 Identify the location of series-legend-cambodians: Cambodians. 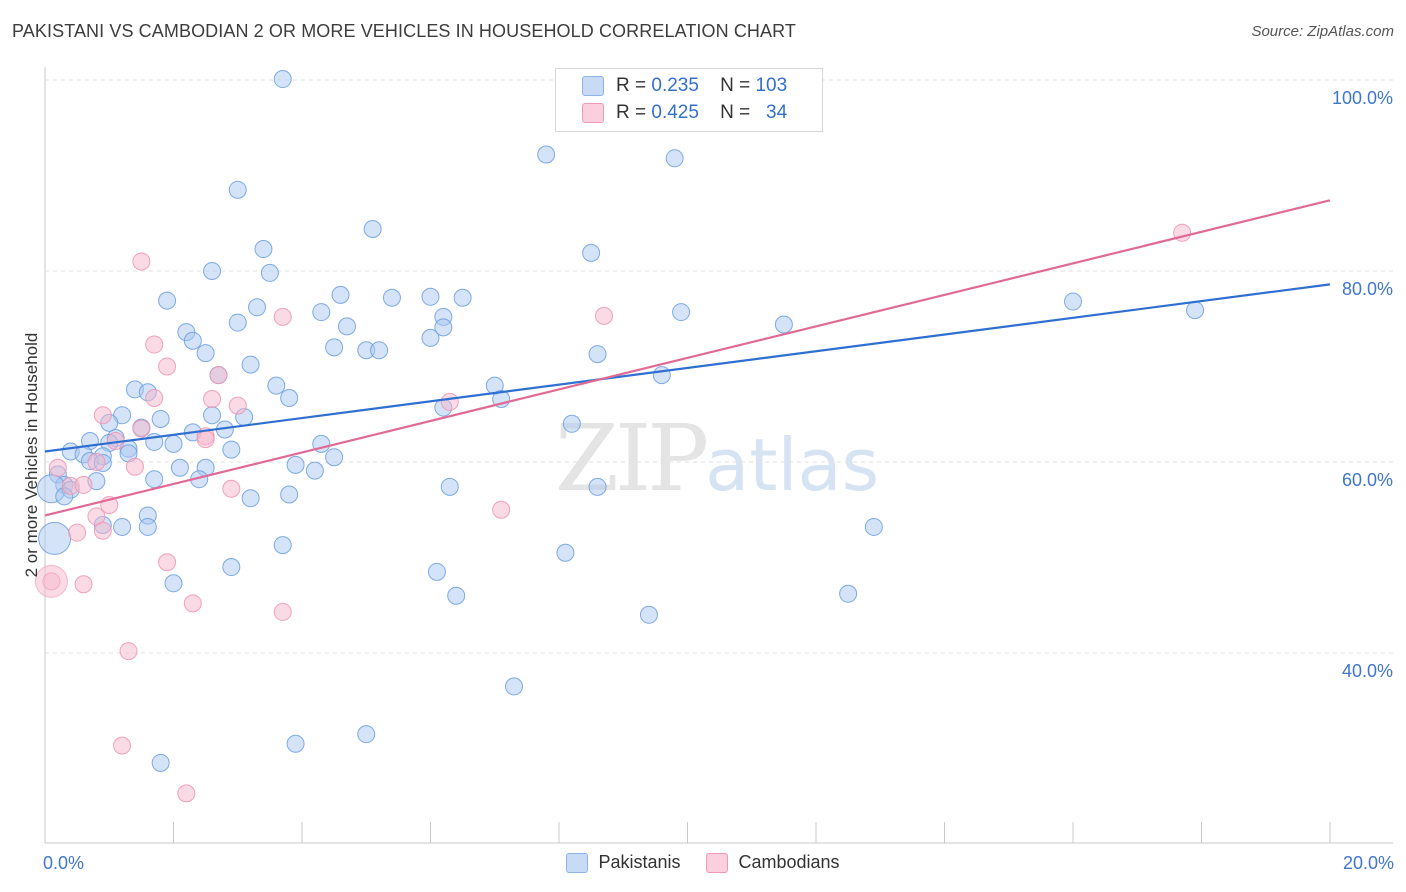
(773, 862).